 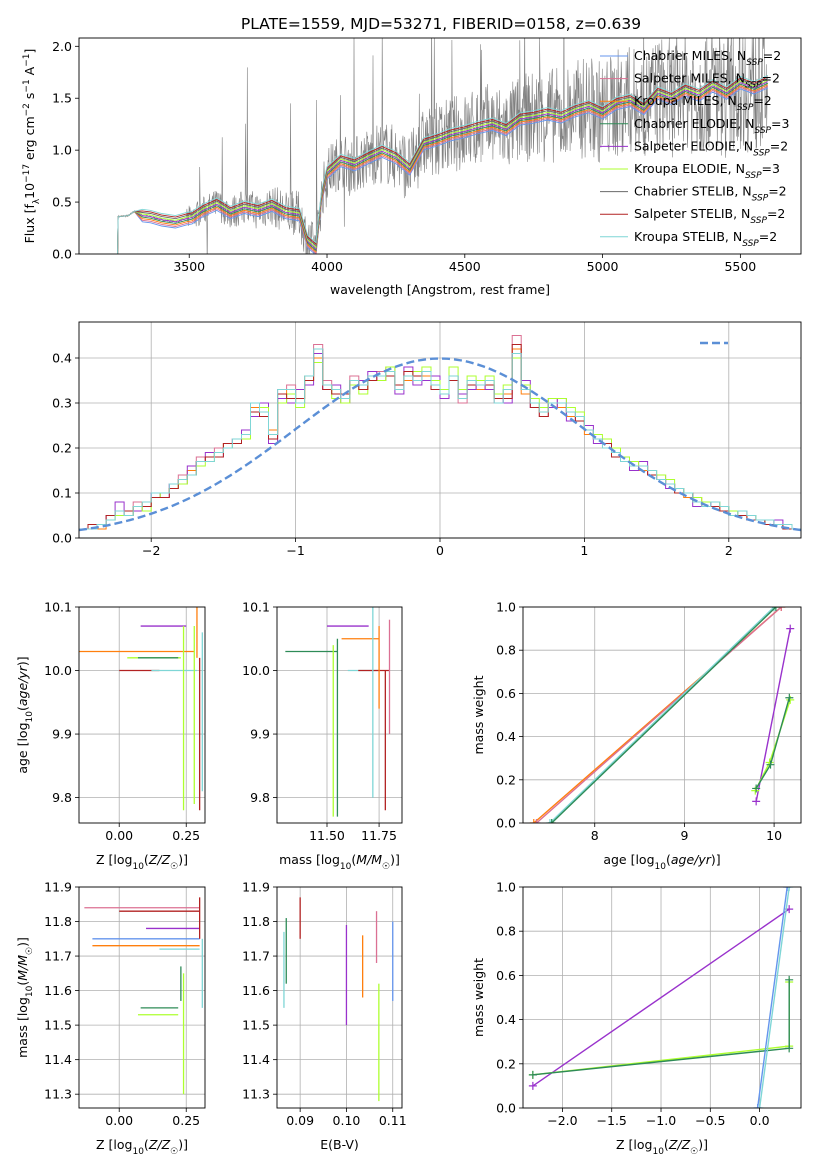 What do you see at coordinates (666, 1144) in the screenshot?
I see `weight-vs-Z-panel-xlabel-part: (` at bounding box center [666, 1144].